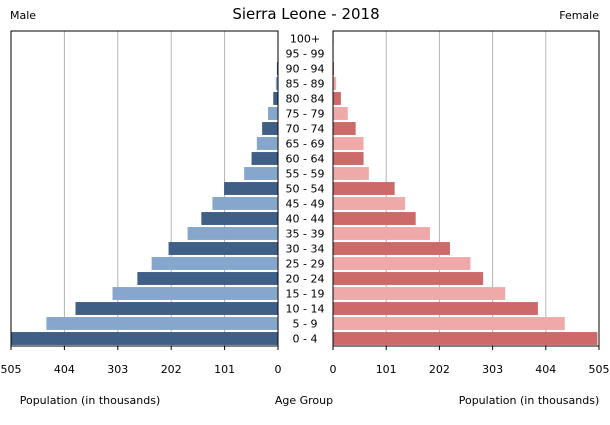 Image resolution: width=610 pixels, height=425 pixels. What do you see at coordinates (304, 400) in the screenshot?
I see `age-group-axis-label: Age Group` at bounding box center [304, 400].